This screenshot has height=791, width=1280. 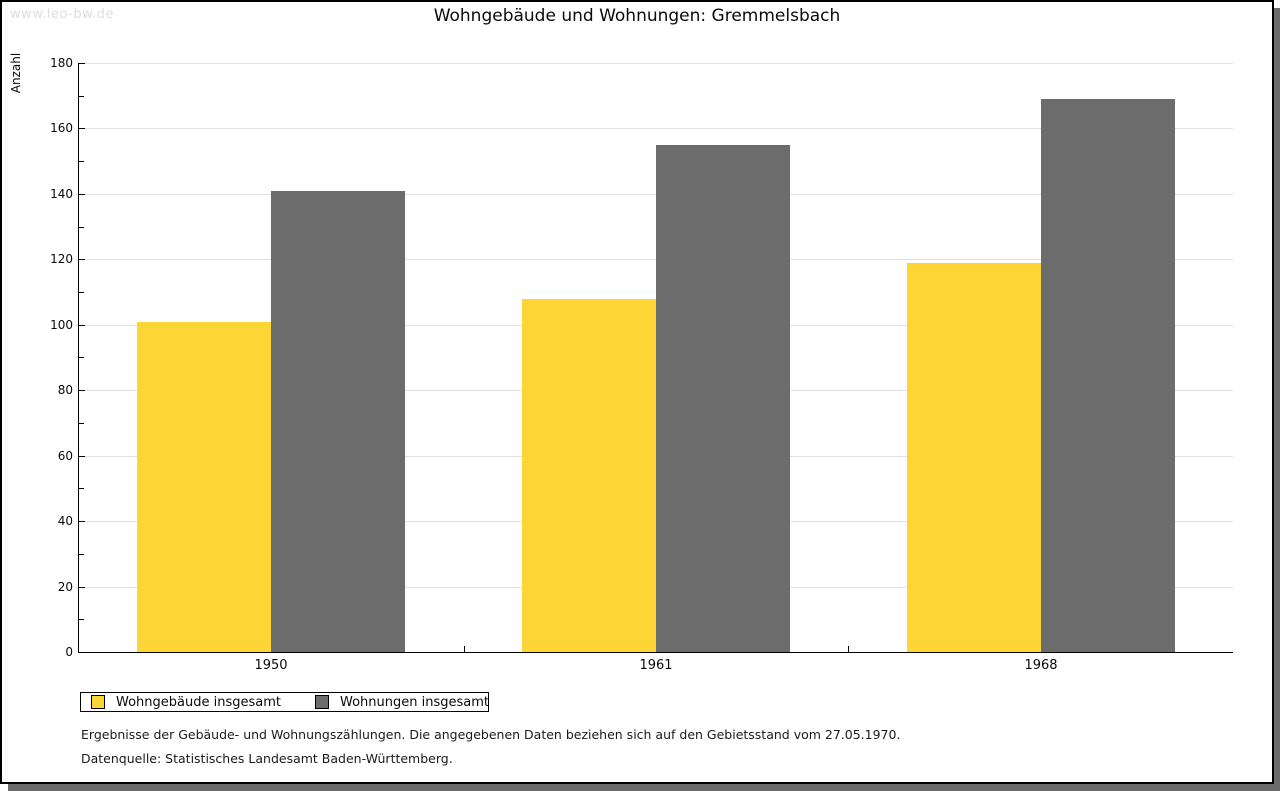 I want to click on legend-label-wohnungen: Wohnungen insgesamt, so click(x=414, y=702).